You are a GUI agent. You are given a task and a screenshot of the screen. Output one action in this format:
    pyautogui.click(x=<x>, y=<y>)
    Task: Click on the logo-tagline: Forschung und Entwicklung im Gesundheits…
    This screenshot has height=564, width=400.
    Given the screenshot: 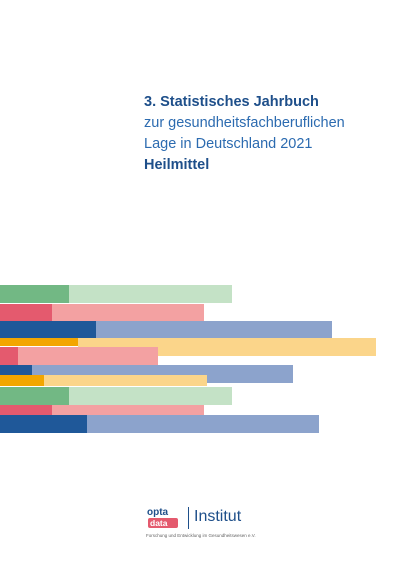 What is the action you would take?
    pyautogui.click(x=201, y=535)
    